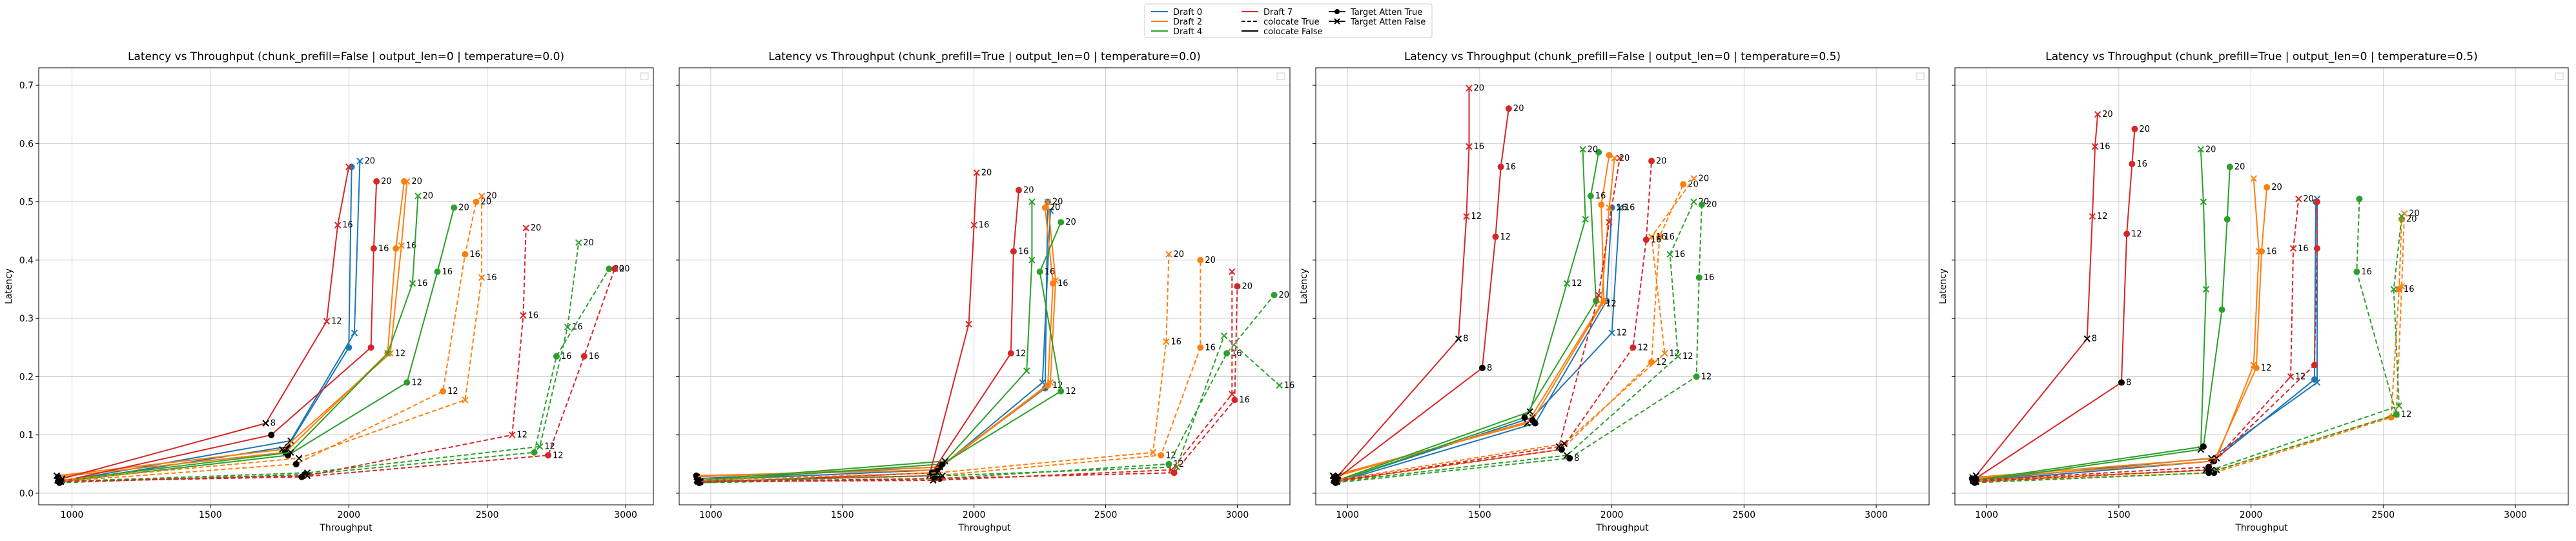 This screenshot has height=541, width=2576. I want to click on legend-label: Draft 7, so click(1278, 12).